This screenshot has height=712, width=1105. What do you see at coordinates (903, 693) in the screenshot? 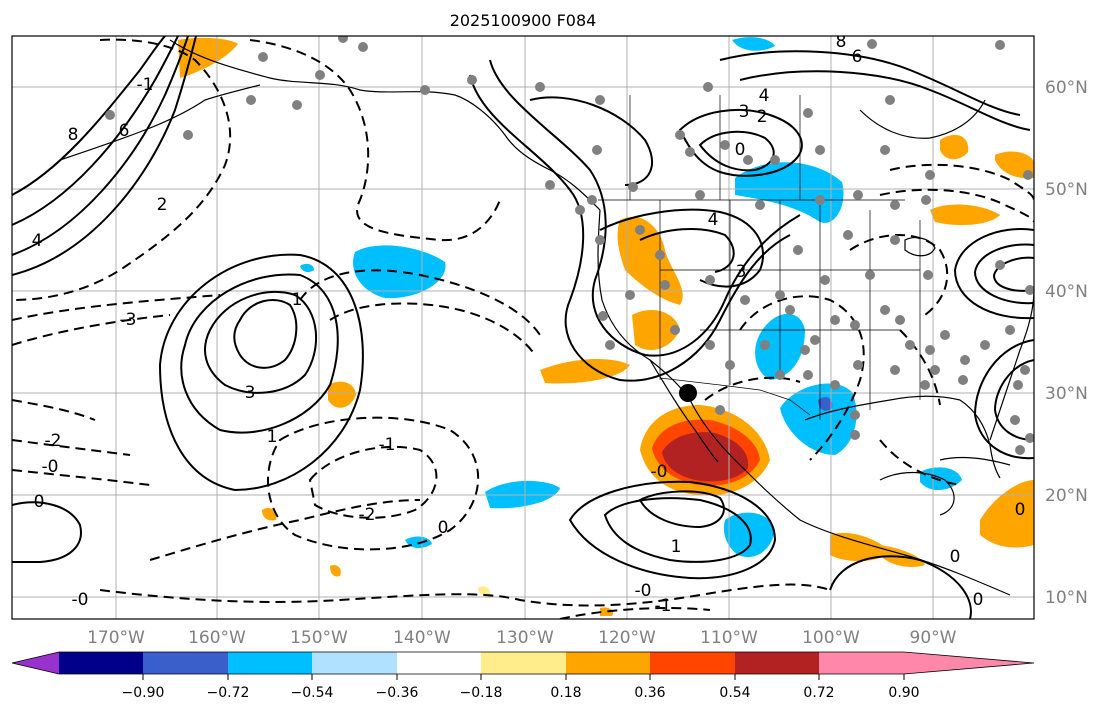
I see `colorbar-tick-label: 0.90` at bounding box center [903, 693].